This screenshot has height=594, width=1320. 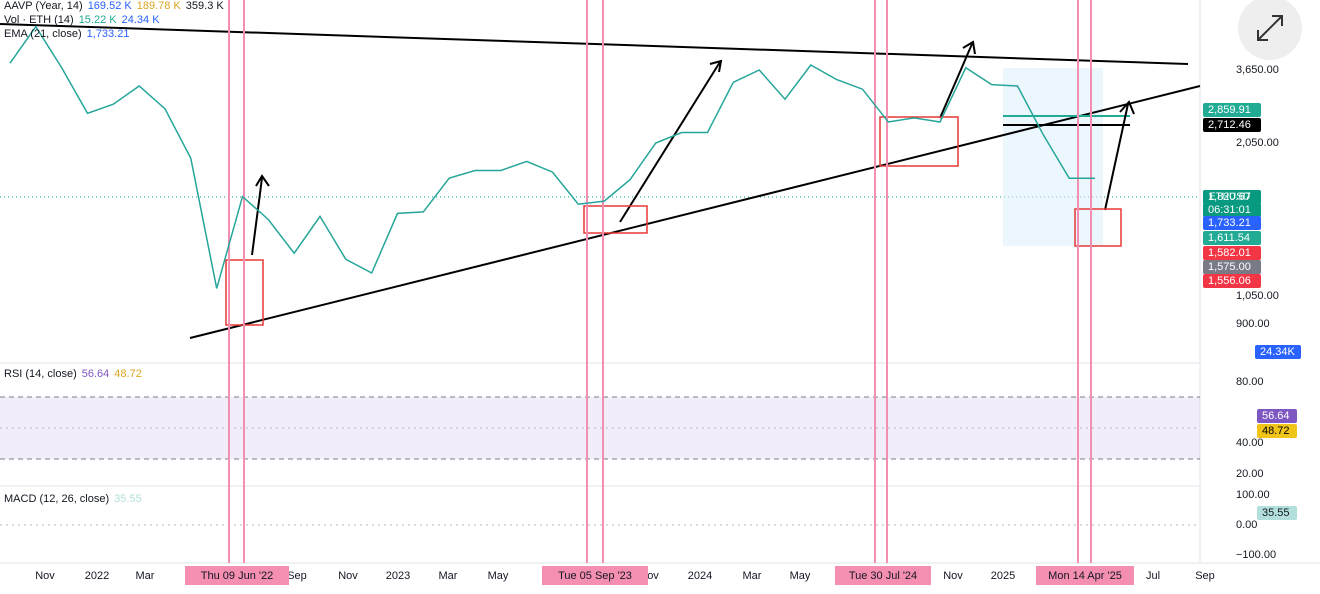 What do you see at coordinates (1003, 576) in the screenshot?
I see `time-label: 2025` at bounding box center [1003, 576].